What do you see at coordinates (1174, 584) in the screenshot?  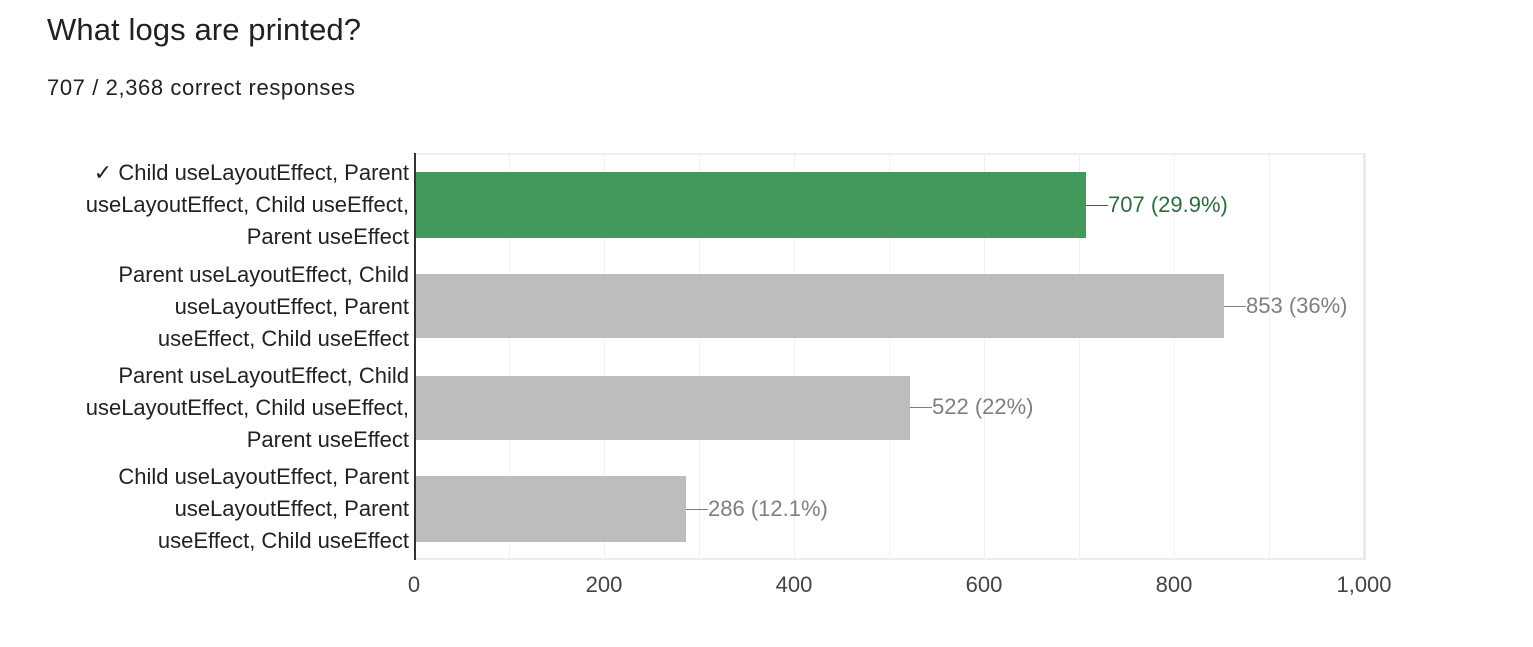 I see `x-axis-tick: 800` at bounding box center [1174, 584].